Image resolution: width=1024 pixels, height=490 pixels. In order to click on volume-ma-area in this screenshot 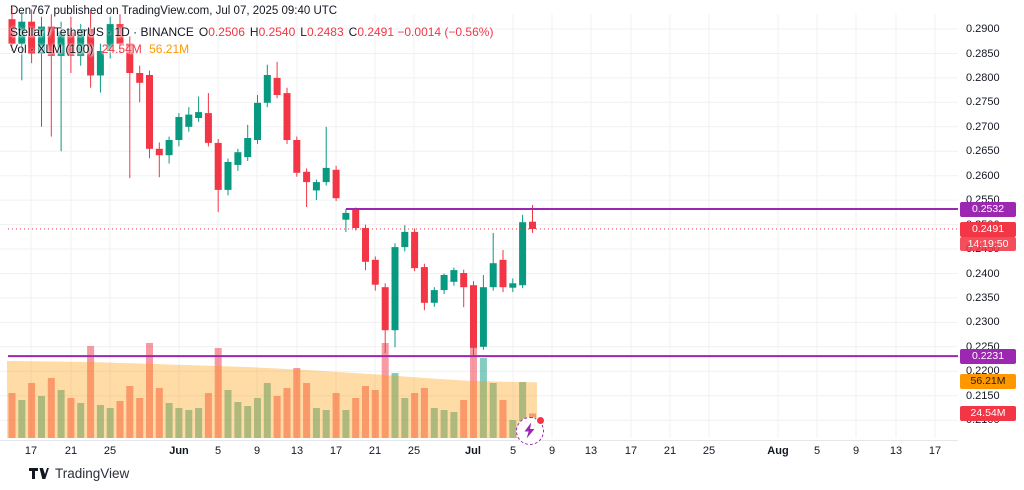, I will do `click(272, 399)`.